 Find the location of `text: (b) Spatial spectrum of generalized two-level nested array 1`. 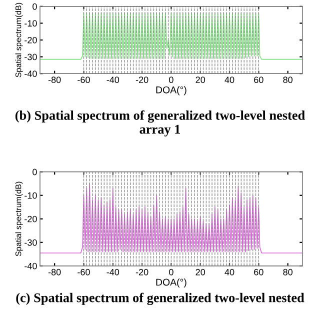

text: (b) Spatial spectrum of generalized two-level nested array 1 is located at coordinates (160, 123).